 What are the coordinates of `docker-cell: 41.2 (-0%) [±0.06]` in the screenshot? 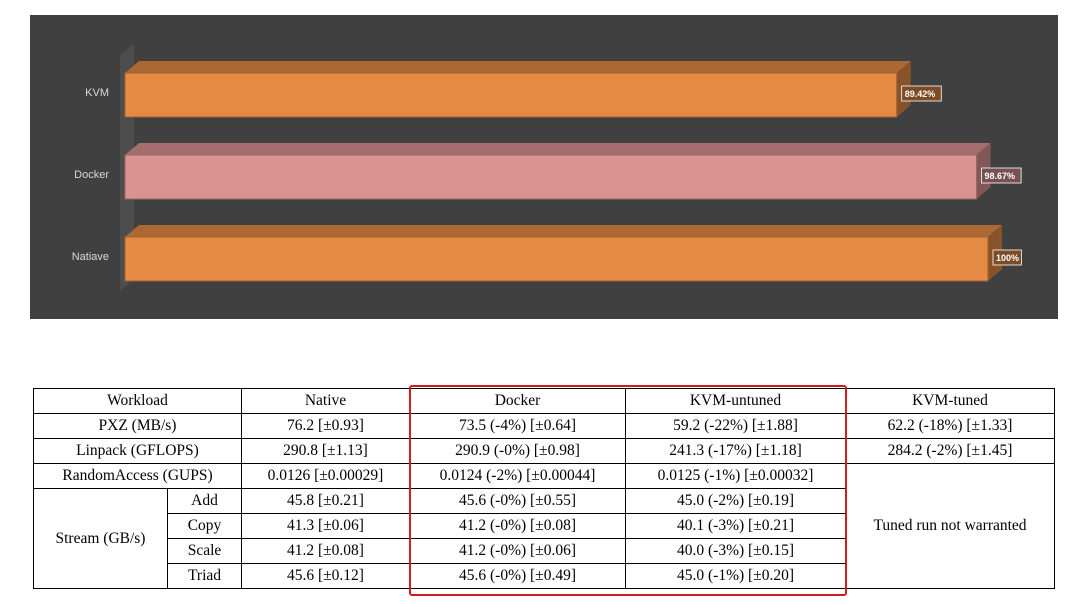 It's located at (517, 551).